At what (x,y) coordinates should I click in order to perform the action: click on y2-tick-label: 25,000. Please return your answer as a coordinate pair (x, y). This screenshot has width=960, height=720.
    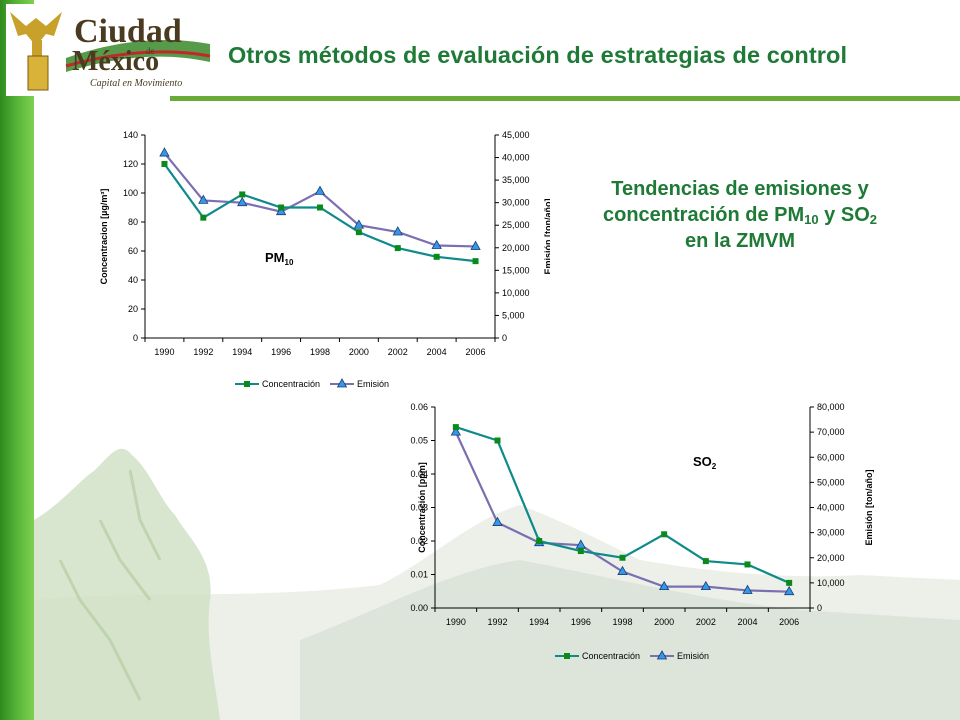
    Looking at the image, I should click on (516, 225).